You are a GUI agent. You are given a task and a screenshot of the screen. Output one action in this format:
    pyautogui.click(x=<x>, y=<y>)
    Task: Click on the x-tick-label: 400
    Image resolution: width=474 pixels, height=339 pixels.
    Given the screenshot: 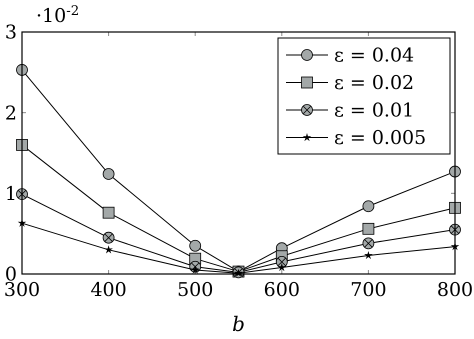 What is the action you would take?
    pyautogui.click(x=108, y=290)
    